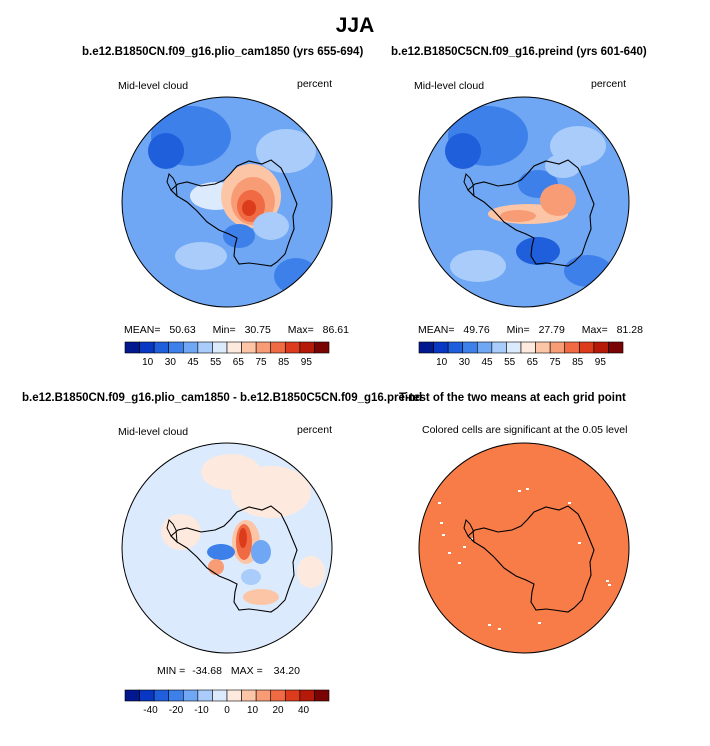  I want to click on panel2-units: percent, so click(609, 84).